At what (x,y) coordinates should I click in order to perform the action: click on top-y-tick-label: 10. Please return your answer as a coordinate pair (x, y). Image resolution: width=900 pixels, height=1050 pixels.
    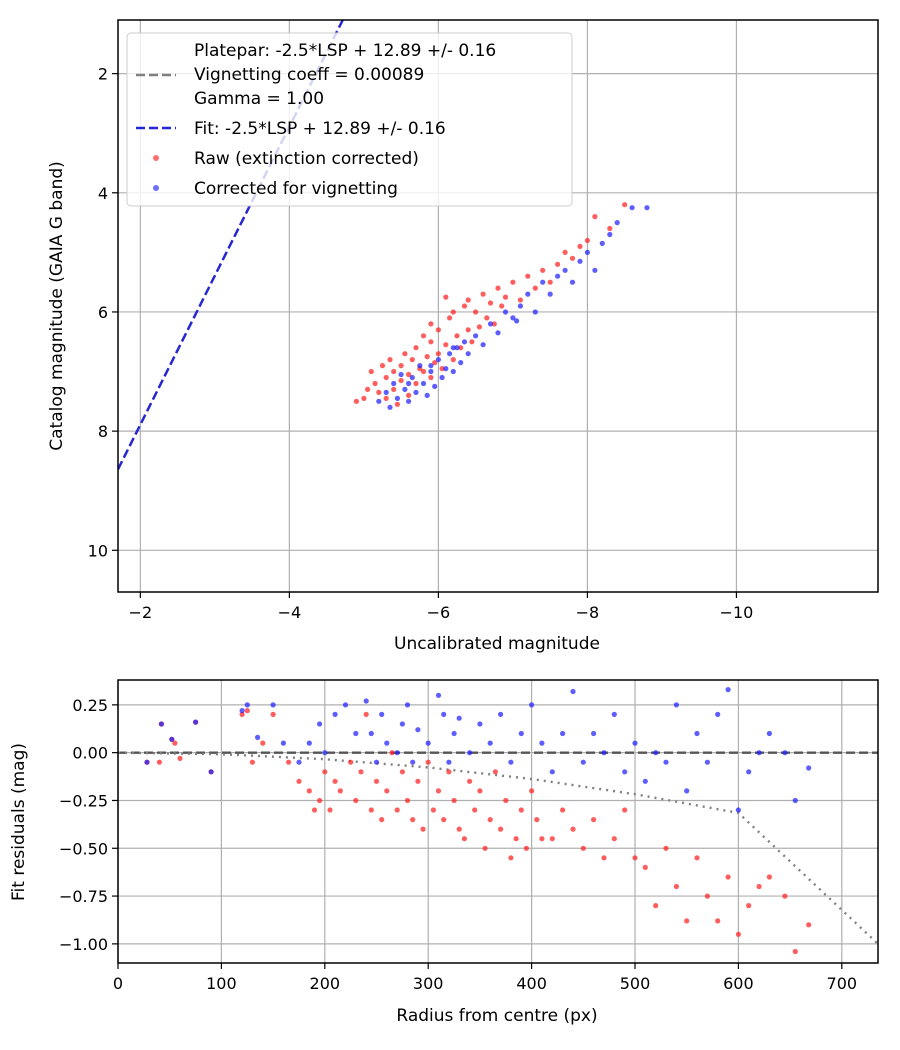
    Looking at the image, I should click on (98, 550).